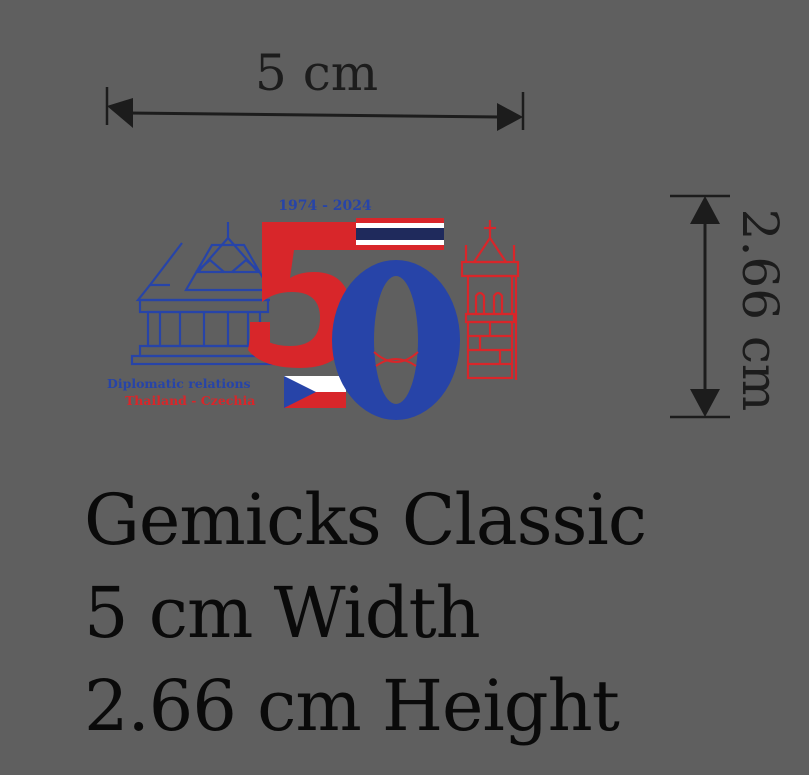 The width and height of the screenshot is (809, 775). What do you see at coordinates (700, 306) in the screenshot?
I see `height-arrow` at bounding box center [700, 306].